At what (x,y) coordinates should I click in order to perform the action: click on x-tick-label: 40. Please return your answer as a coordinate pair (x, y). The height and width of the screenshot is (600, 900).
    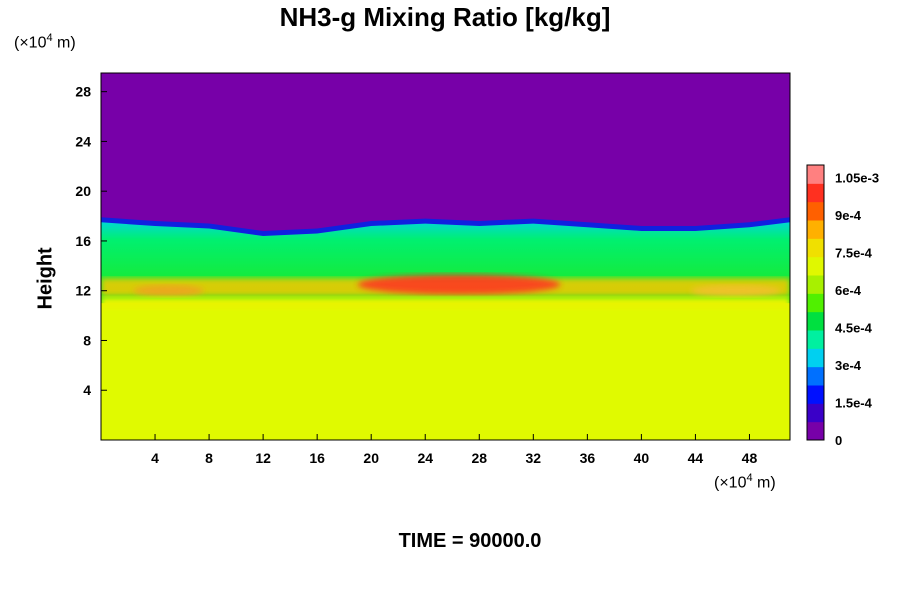
    Looking at the image, I should click on (642, 458).